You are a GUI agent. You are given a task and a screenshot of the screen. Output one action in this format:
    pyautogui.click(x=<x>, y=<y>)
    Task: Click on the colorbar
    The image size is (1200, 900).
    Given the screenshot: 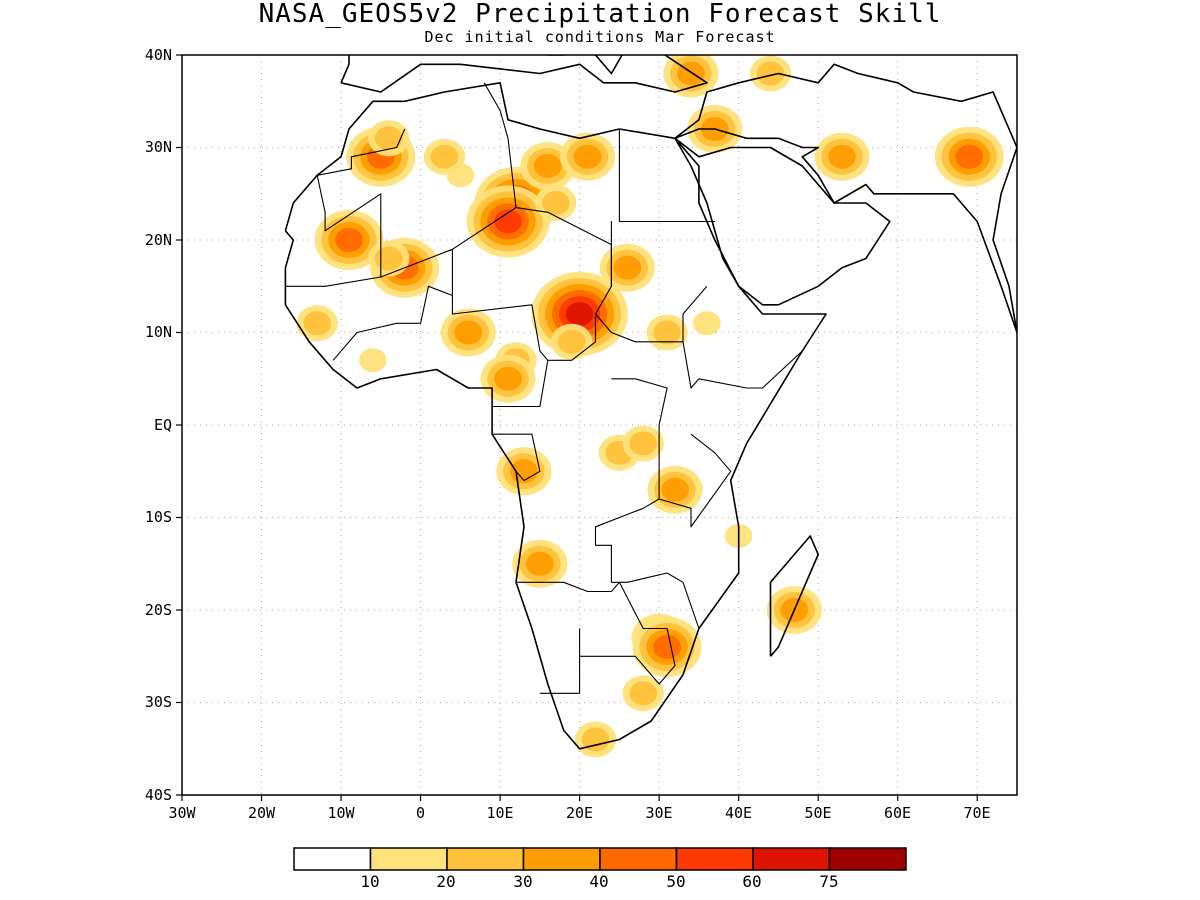 What is the action you would take?
    pyautogui.click(x=600, y=859)
    